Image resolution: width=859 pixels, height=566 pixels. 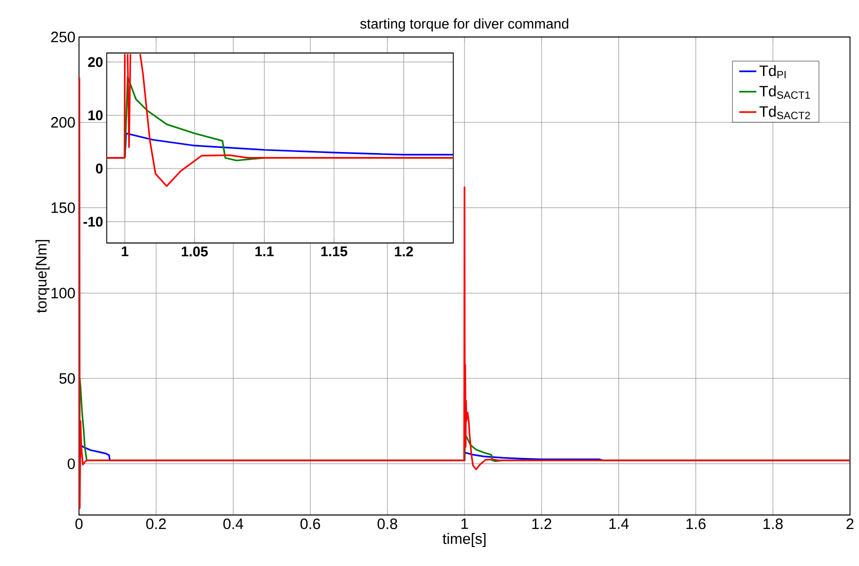 What do you see at coordinates (850, 524) in the screenshot?
I see `x-tick-label: 2` at bounding box center [850, 524].